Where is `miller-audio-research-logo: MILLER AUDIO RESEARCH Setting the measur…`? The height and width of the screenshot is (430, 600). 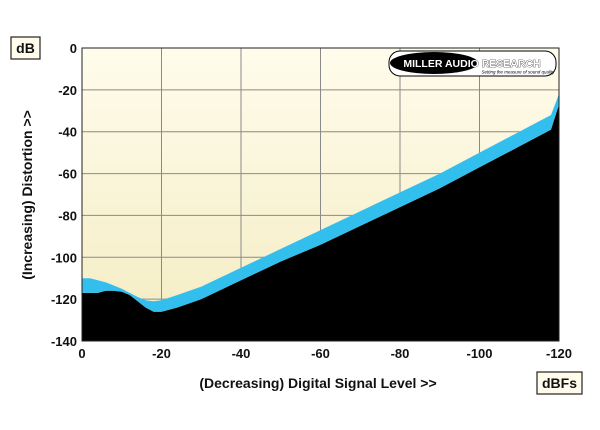
miller-audio-research-logo: MILLER AUDIO RESEARCH Setting the measur… is located at coordinates (472, 63).